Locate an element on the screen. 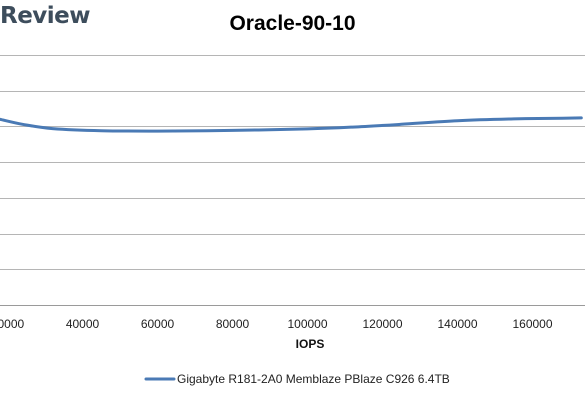 The image size is (585, 401). chart-title: Oracle-90-10 is located at coordinates (292, 23).